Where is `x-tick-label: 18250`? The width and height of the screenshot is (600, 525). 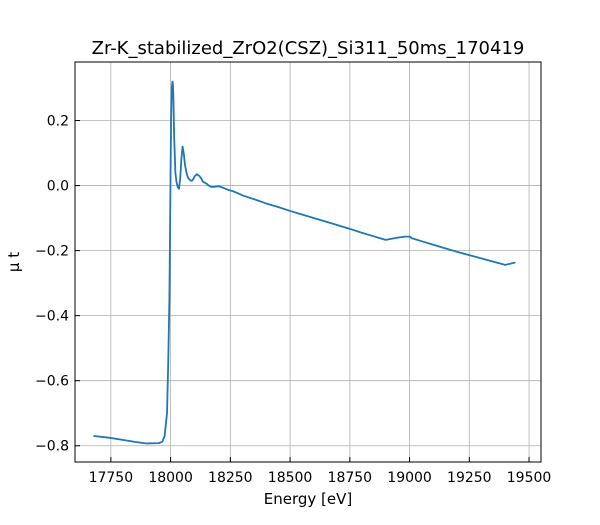 x-tick-label: 18250 is located at coordinates (230, 478).